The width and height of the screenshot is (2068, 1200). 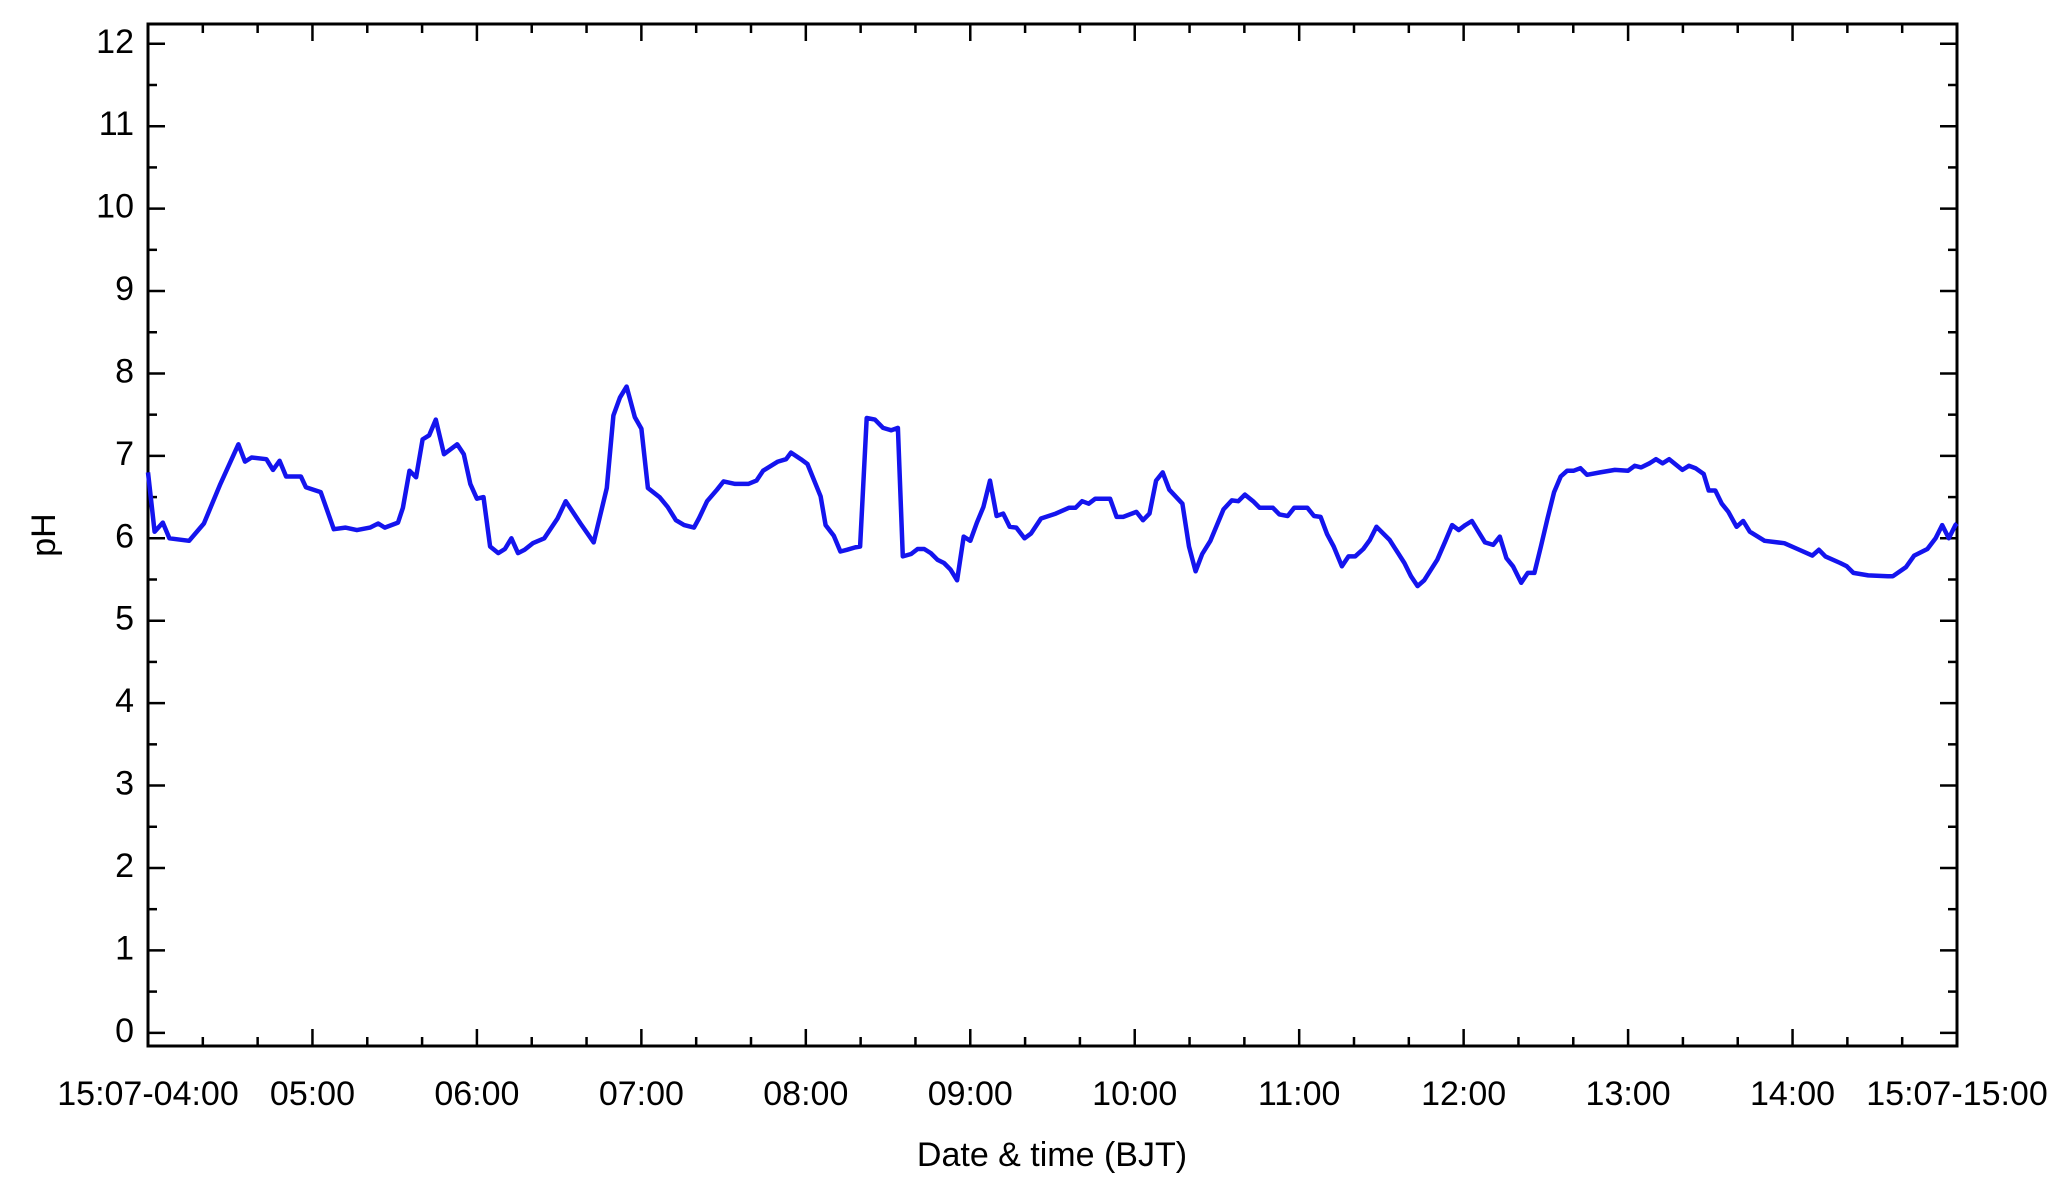 What do you see at coordinates (1792, 1094) in the screenshot?
I see `x-tick-label: 14:00` at bounding box center [1792, 1094].